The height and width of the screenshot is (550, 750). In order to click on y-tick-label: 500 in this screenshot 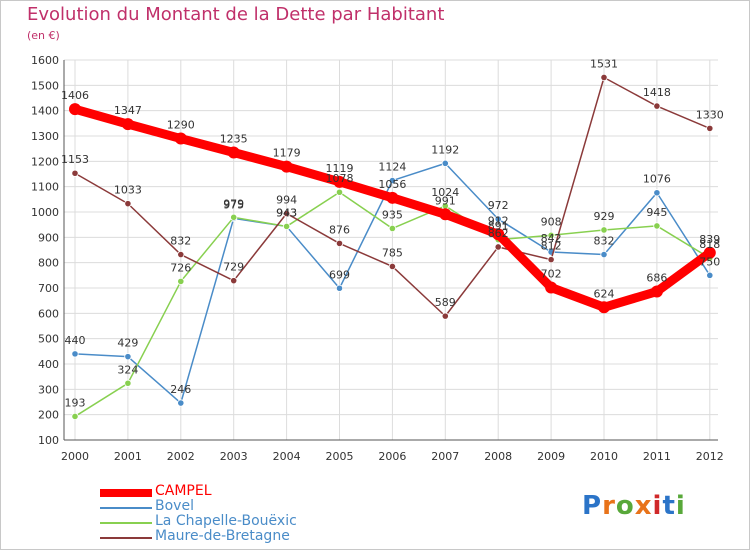, I will do `click(48, 339)`.